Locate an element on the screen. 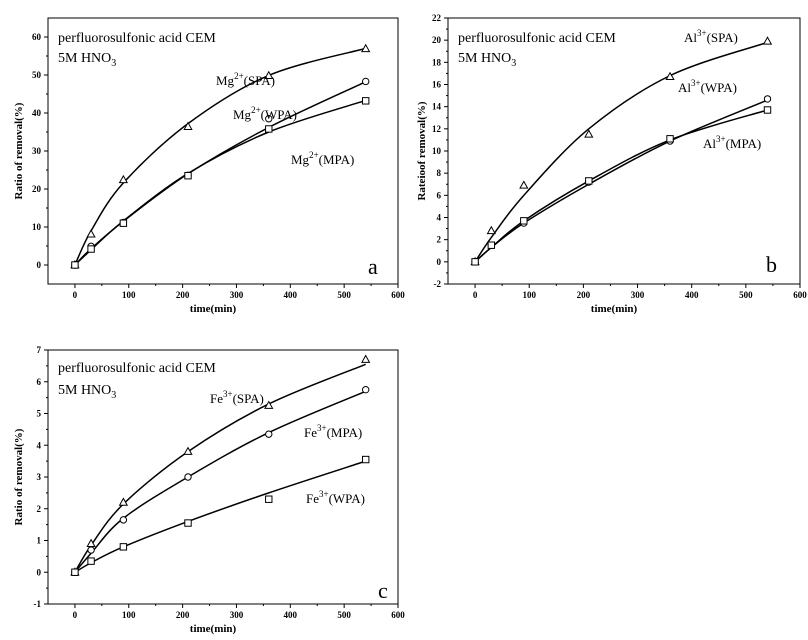  series-label: Mg2+(WPA) is located at coordinates (265, 113).